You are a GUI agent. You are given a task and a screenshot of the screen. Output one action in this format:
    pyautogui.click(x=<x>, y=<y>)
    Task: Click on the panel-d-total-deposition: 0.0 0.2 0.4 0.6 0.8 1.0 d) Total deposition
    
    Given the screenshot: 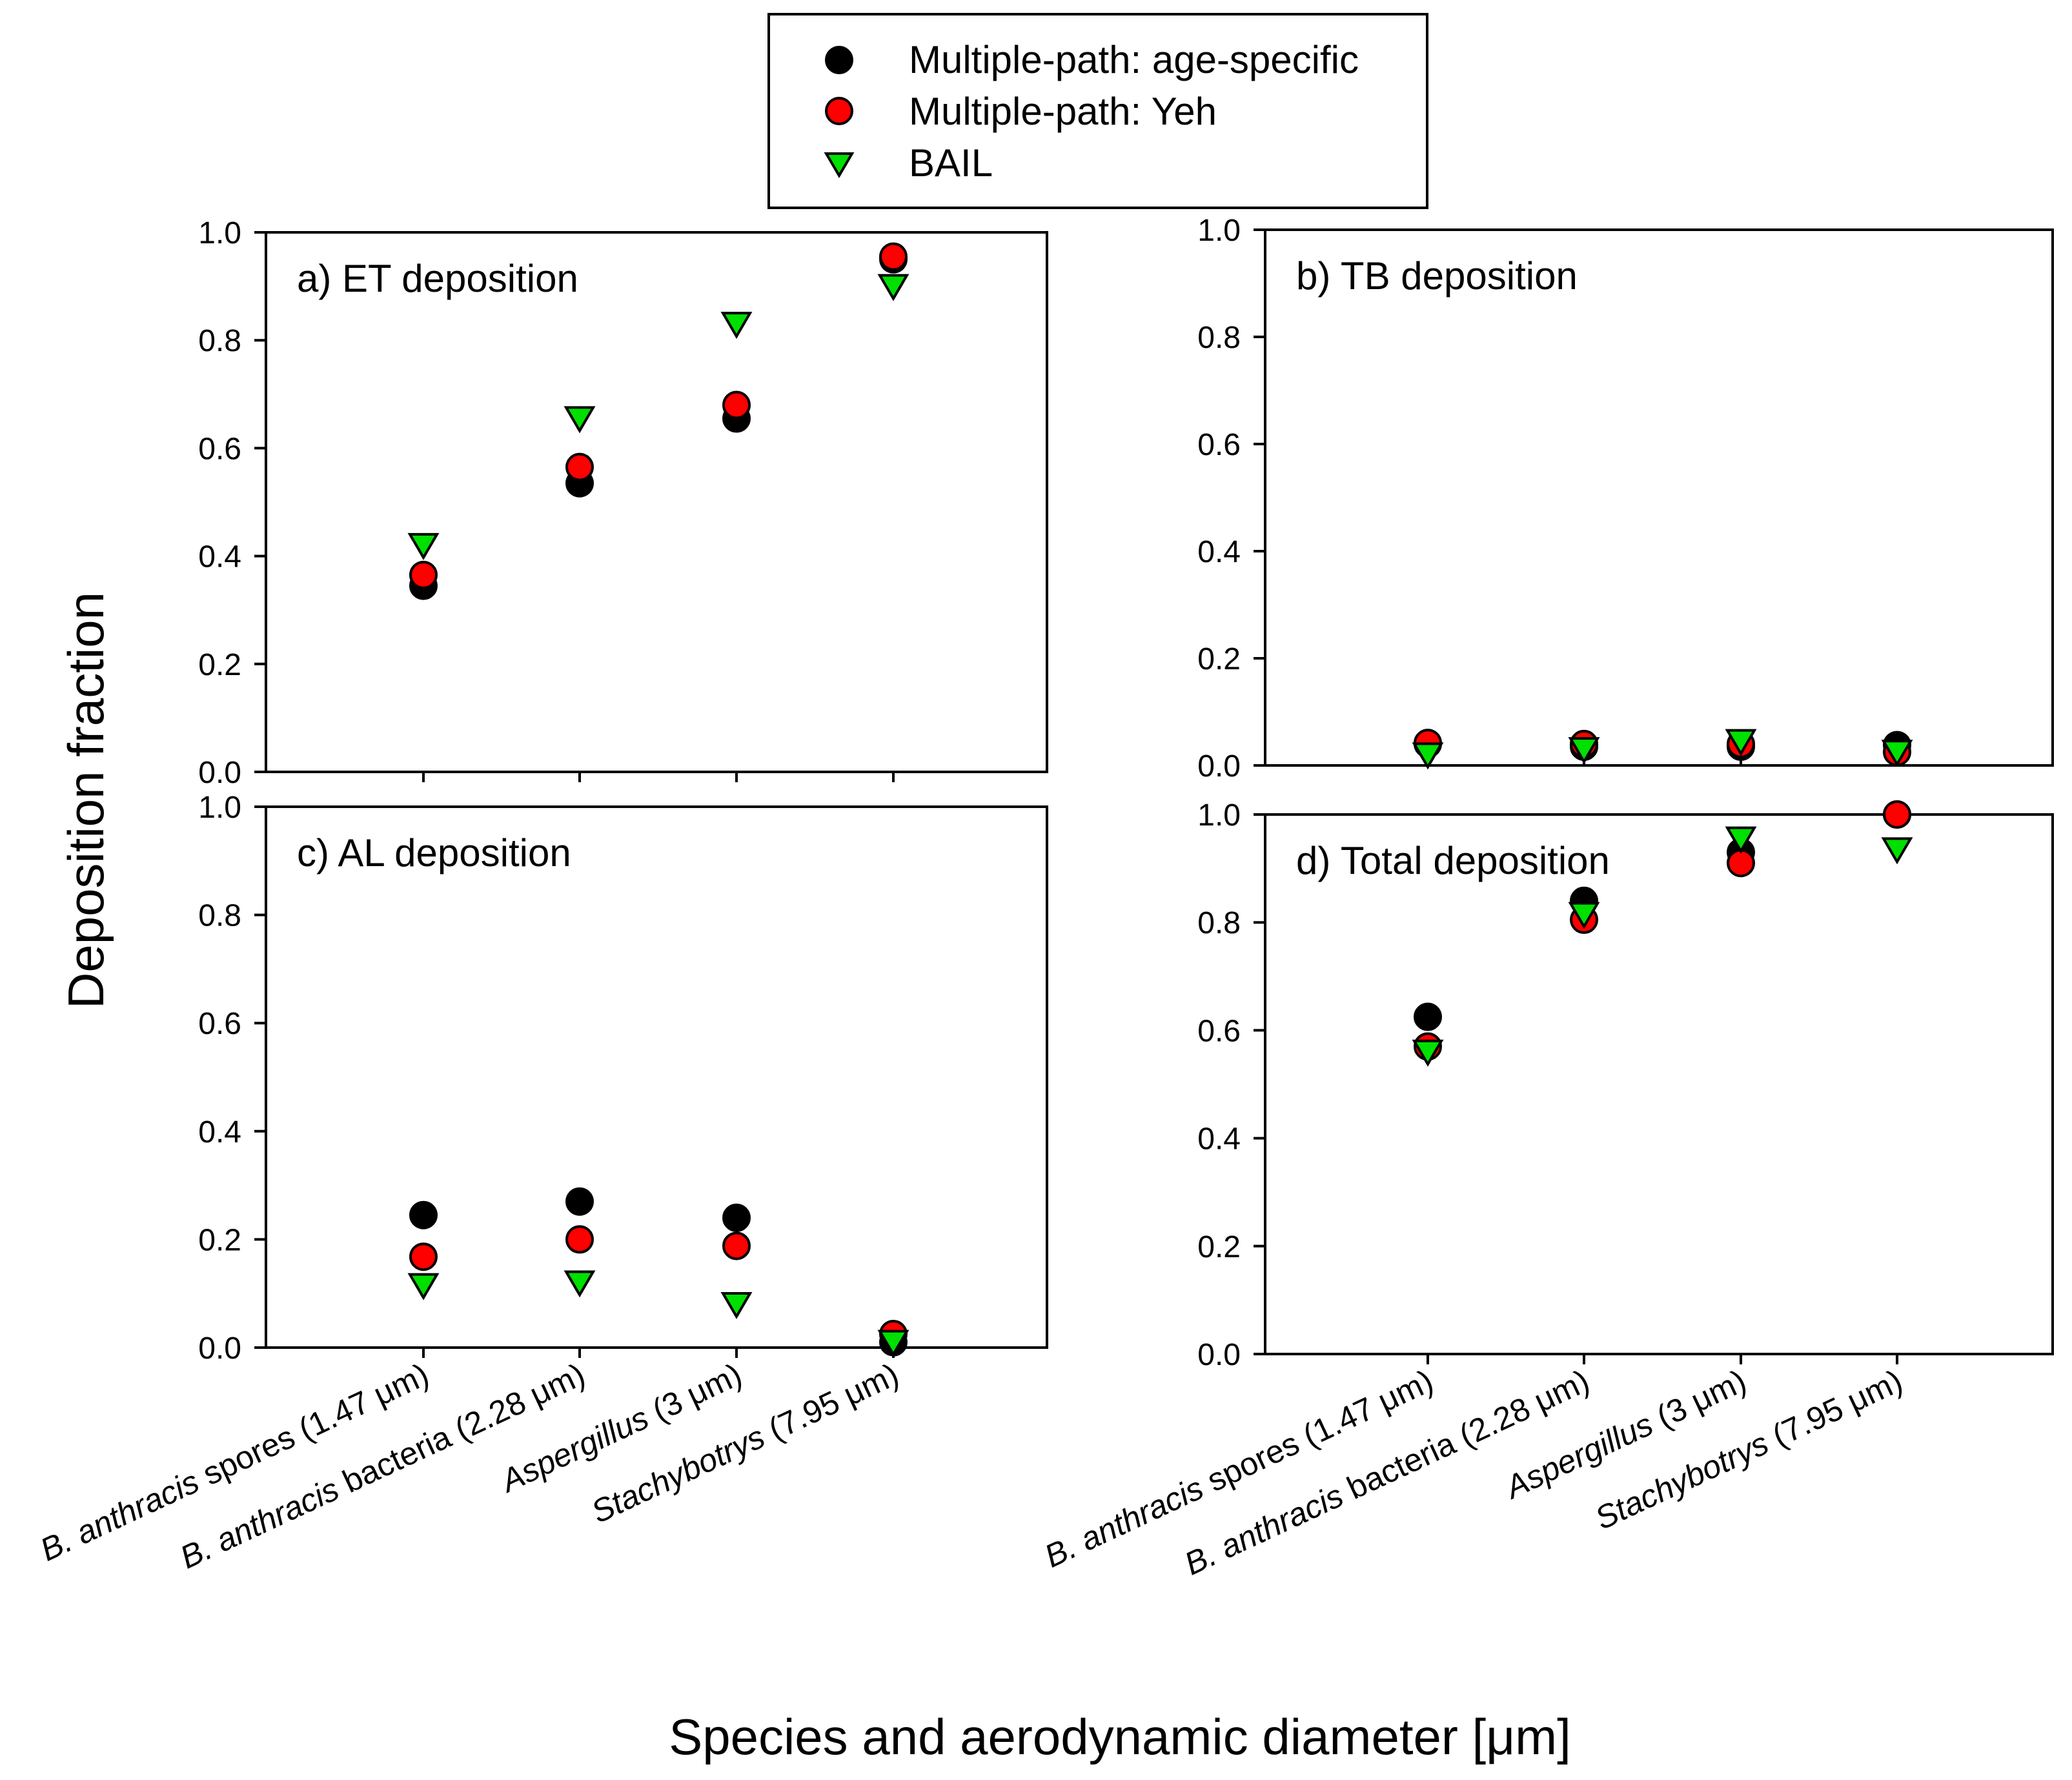 What is the action you would take?
    pyautogui.click(x=1625, y=1085)
    